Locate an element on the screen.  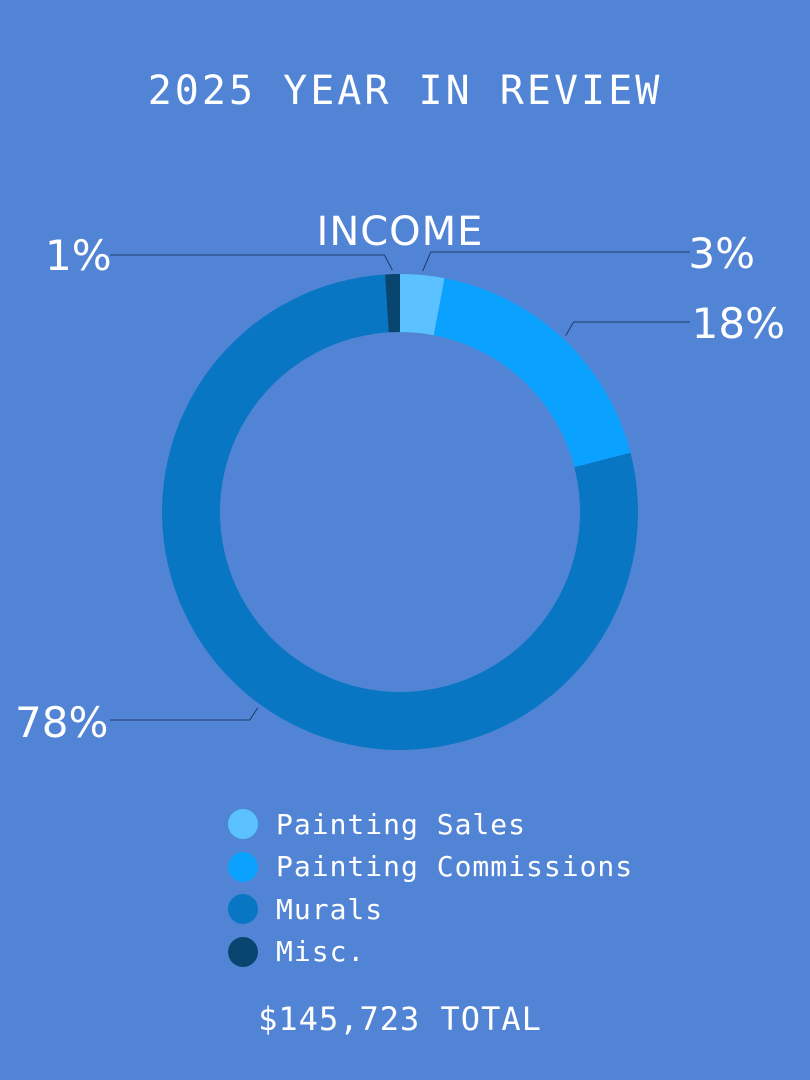
legend-item-painting-commissions: Painting Commissions is located at coordinates (508, 867).